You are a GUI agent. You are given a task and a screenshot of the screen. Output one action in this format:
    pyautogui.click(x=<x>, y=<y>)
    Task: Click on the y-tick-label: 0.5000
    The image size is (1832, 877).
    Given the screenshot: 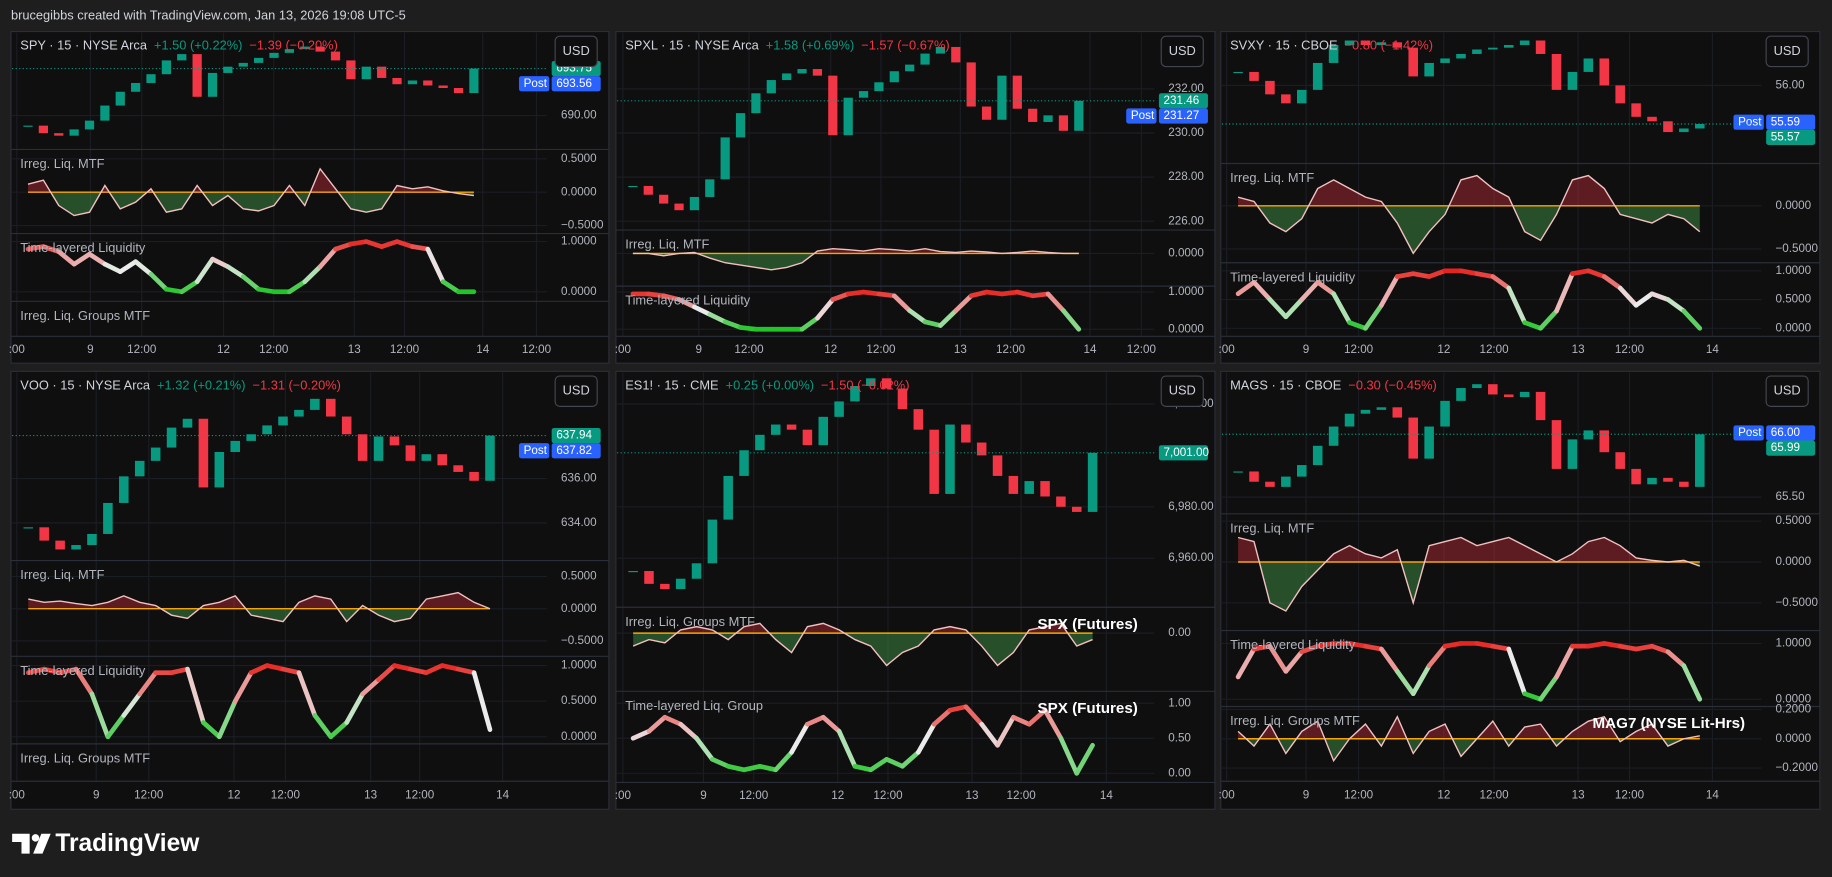 What is the action you would take?
    pyautogui.click(x=579, y=576)
    